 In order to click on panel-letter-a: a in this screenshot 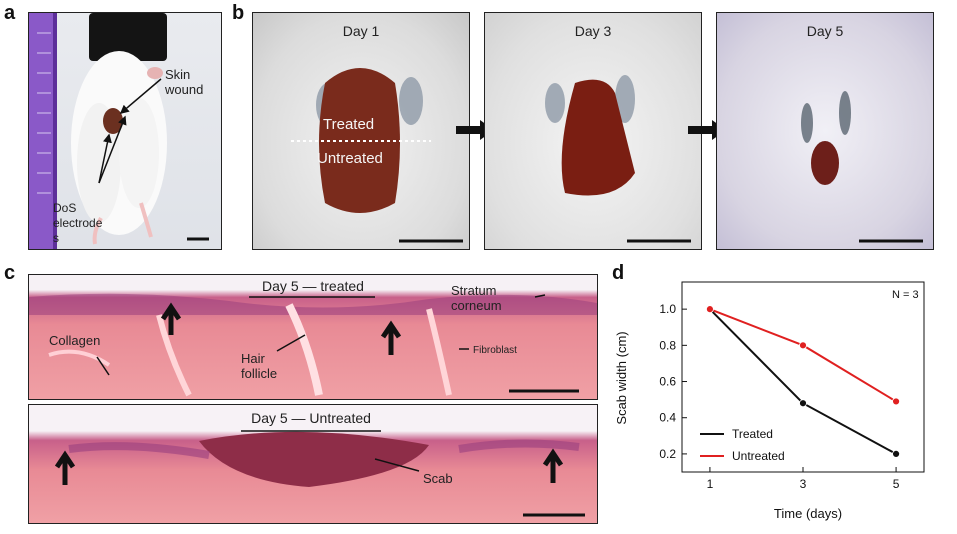, I will do `click(10, 13)`.